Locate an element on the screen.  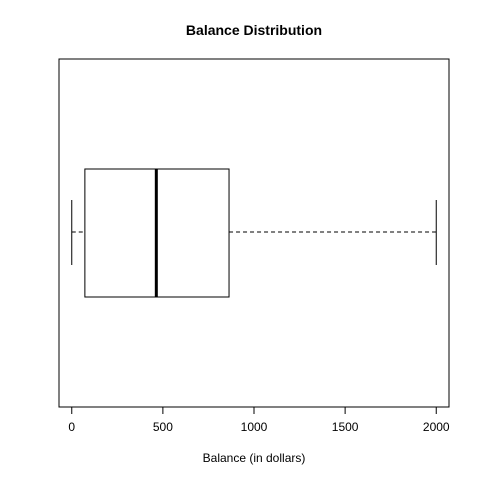
x-tick-label: 500 is located at coordinates (163, 427).